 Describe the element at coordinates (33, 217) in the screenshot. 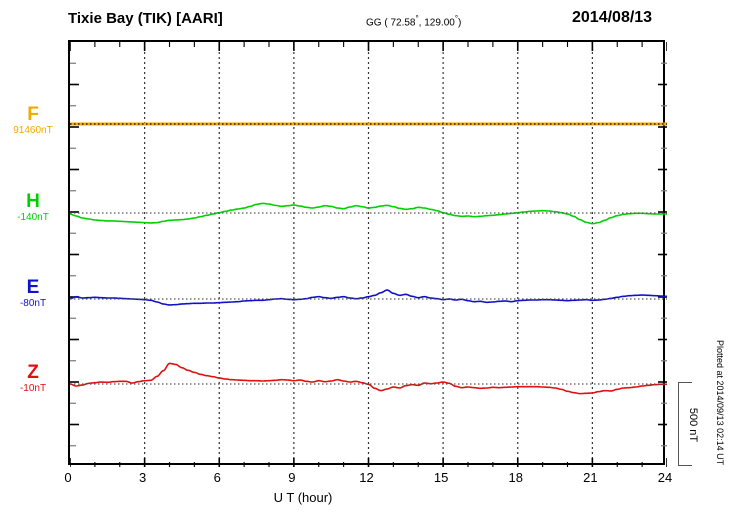

I see `component-value-h: -140nT` at that location.